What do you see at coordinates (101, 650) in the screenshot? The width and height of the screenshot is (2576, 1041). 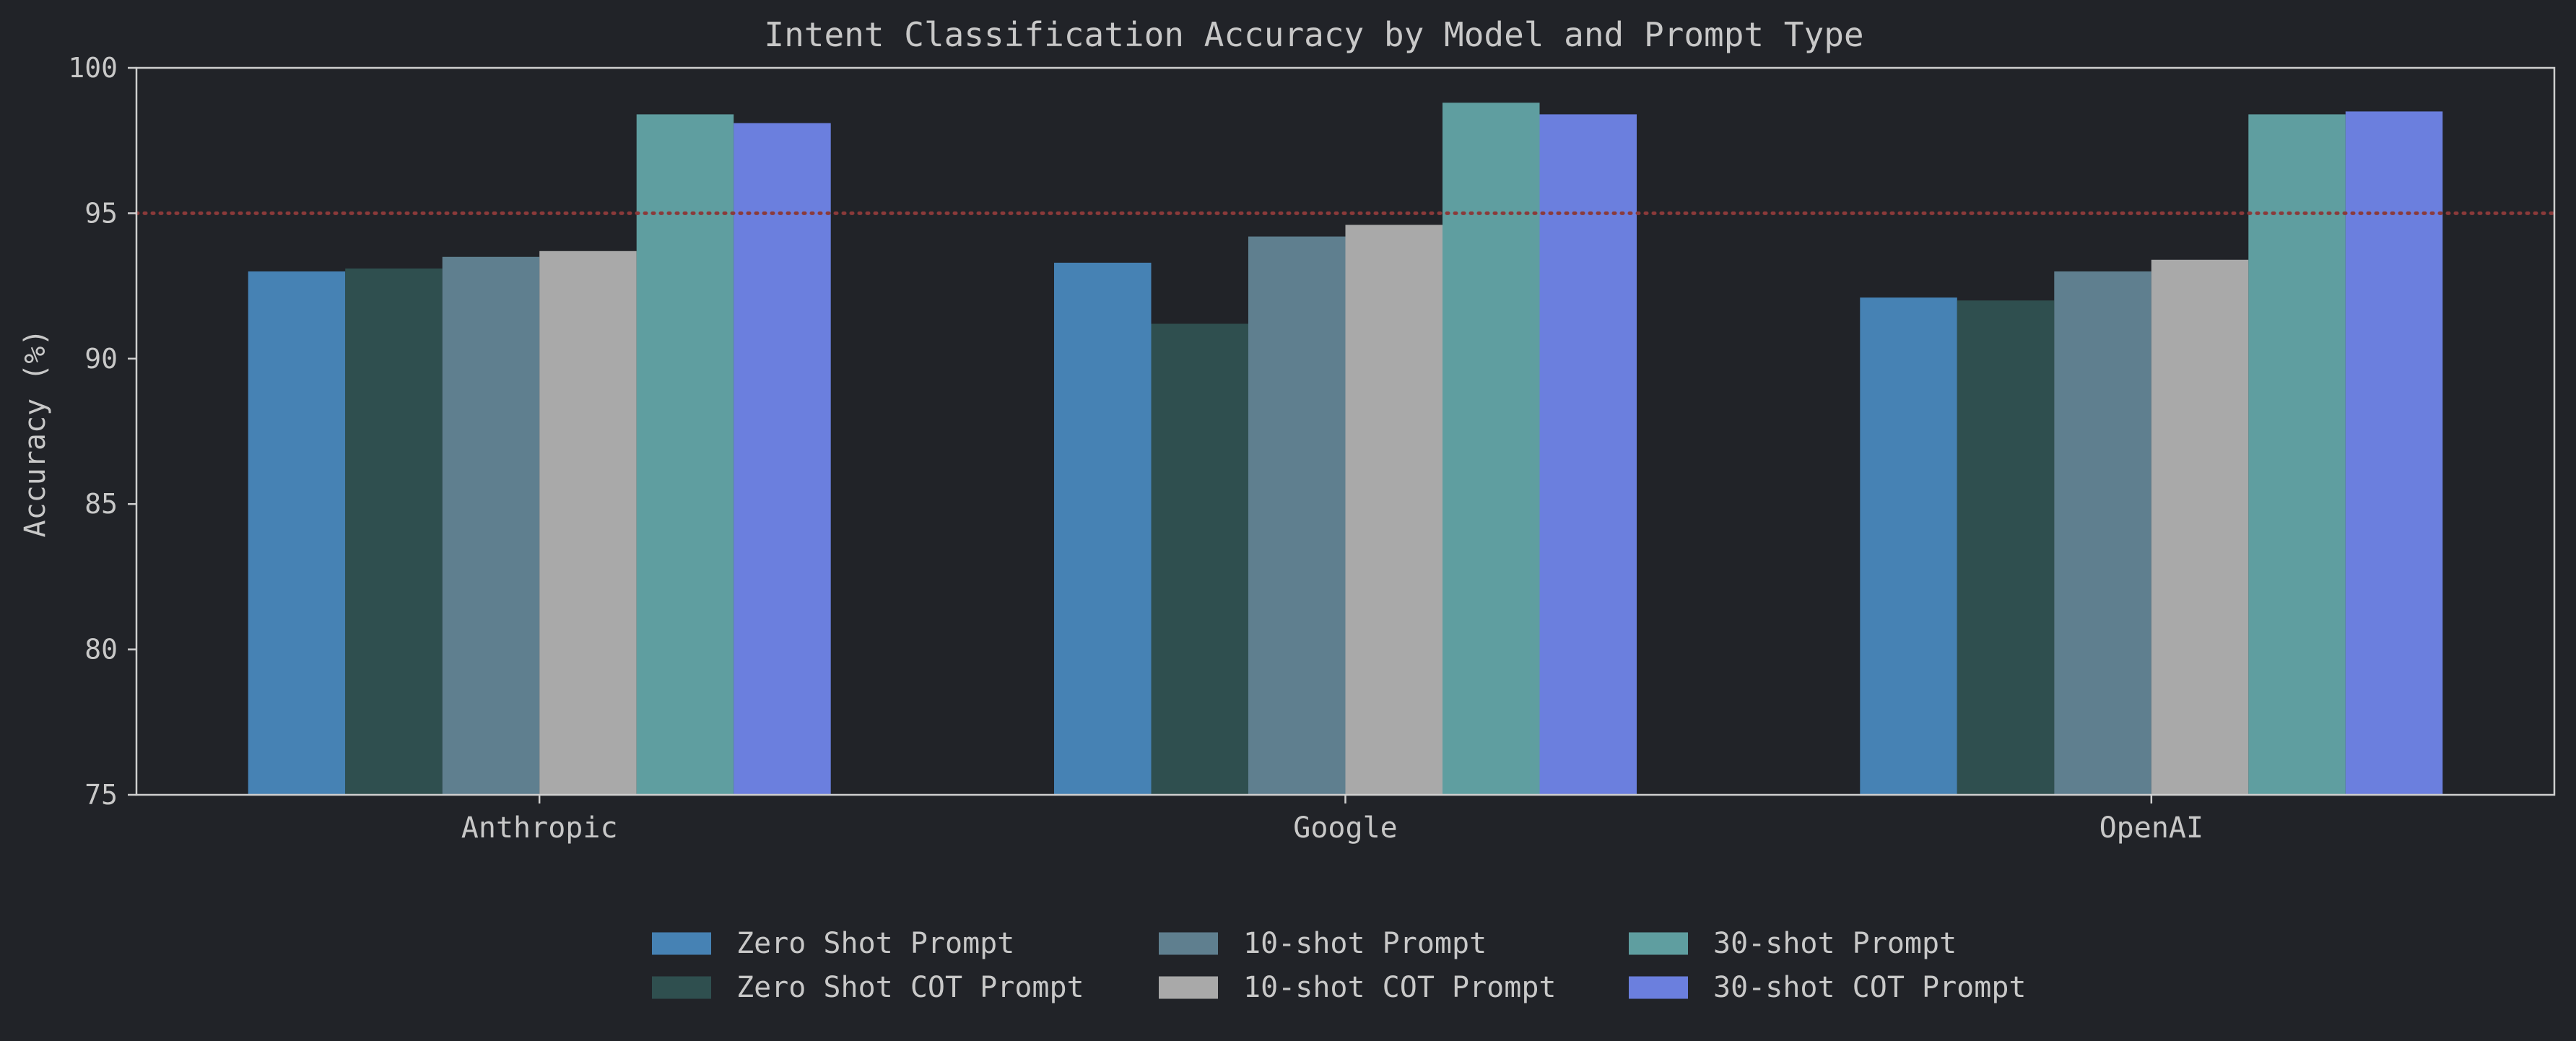 I see `y-tick-label: 80` at bounding box center [101, 650].